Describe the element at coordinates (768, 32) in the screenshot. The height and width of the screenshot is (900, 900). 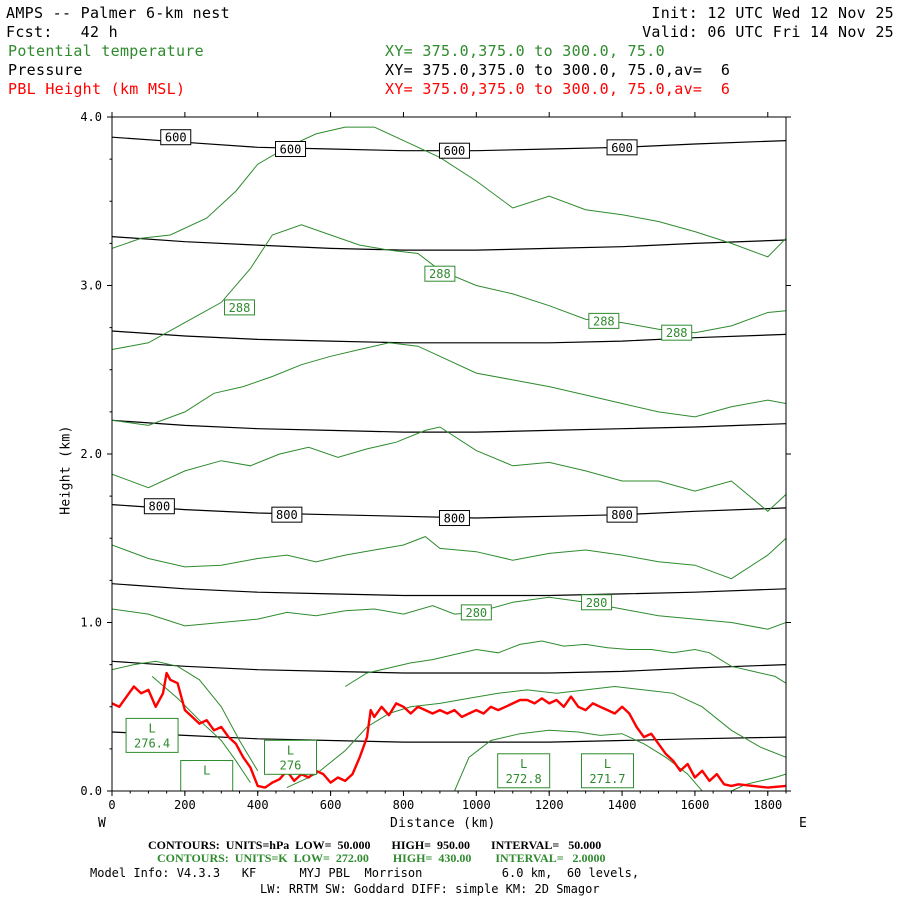
I see `valid-time: Valid: 06 UTC Fri 14 Nov 25` at that location.